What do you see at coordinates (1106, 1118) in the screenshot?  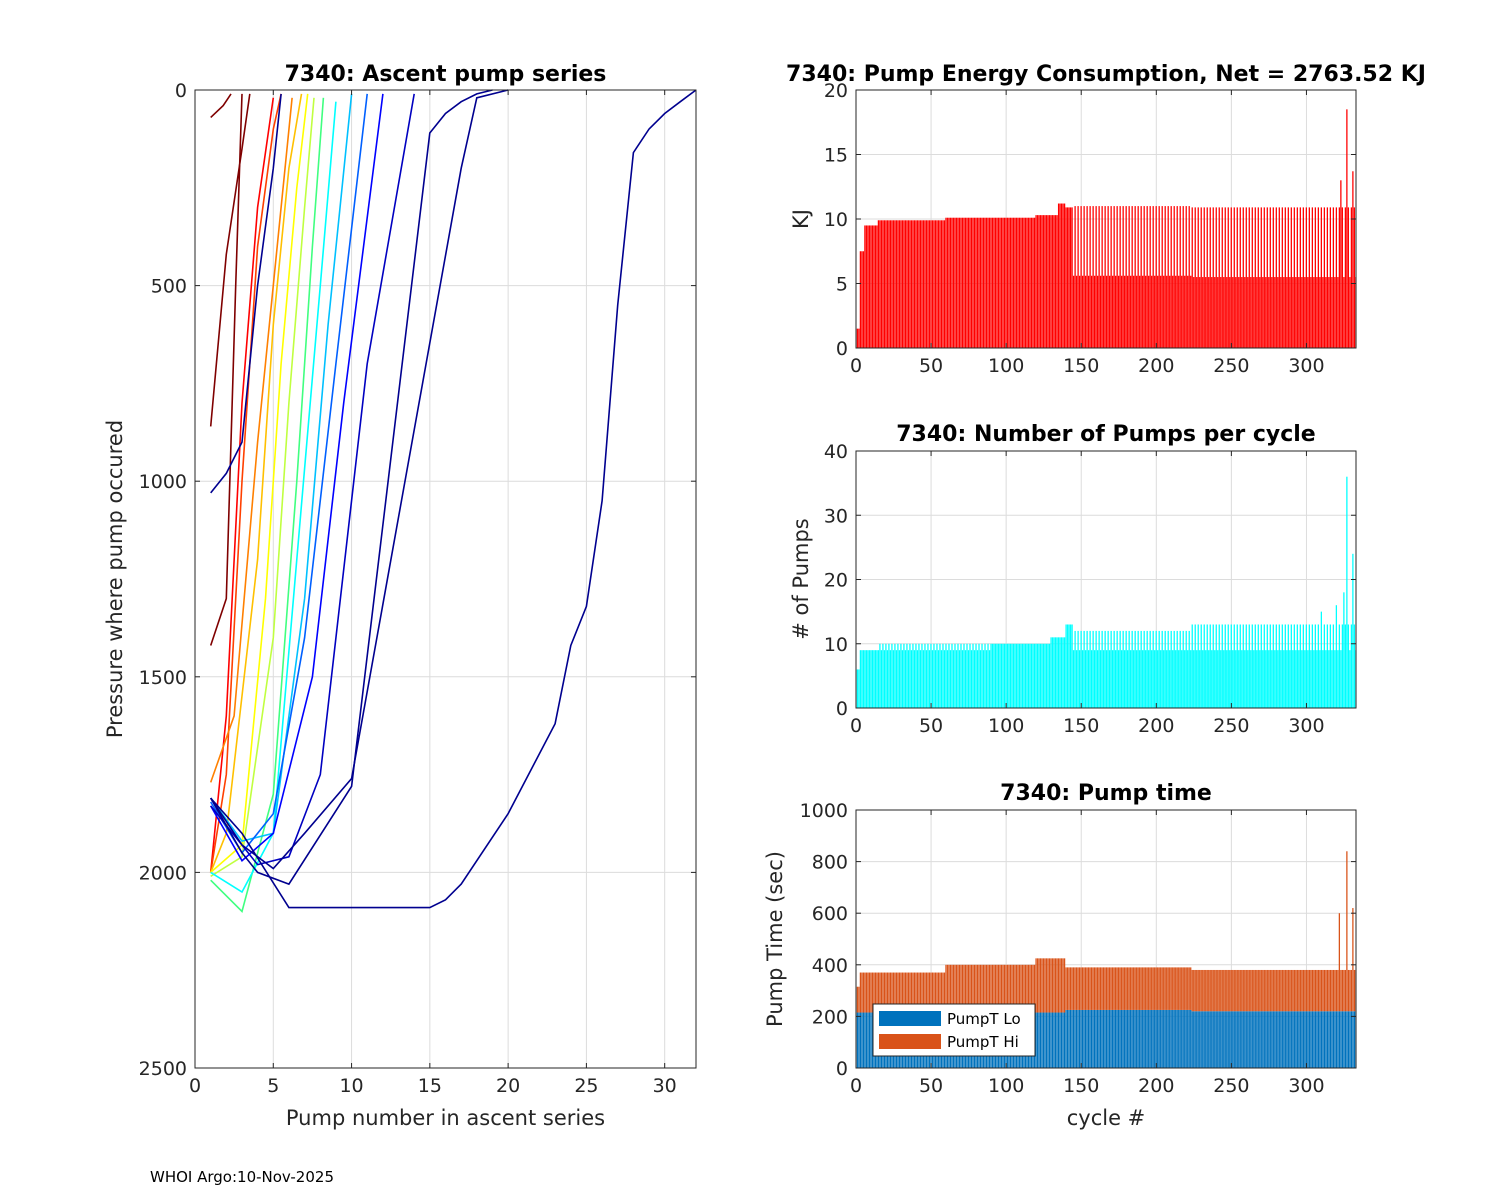 I see `pumptime-xlabel: cycle #` at bounding box center [1106, 1118].